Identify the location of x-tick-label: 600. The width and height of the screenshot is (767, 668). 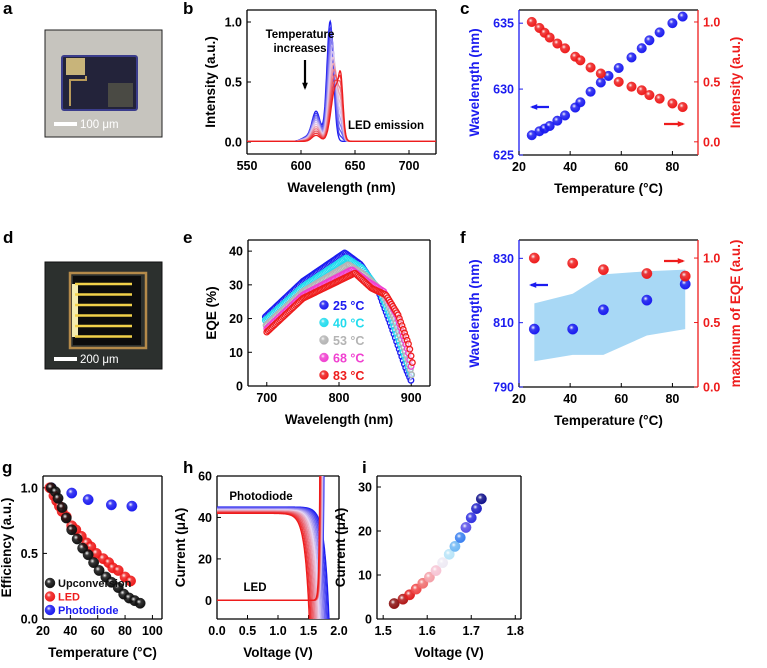
(301, 166).